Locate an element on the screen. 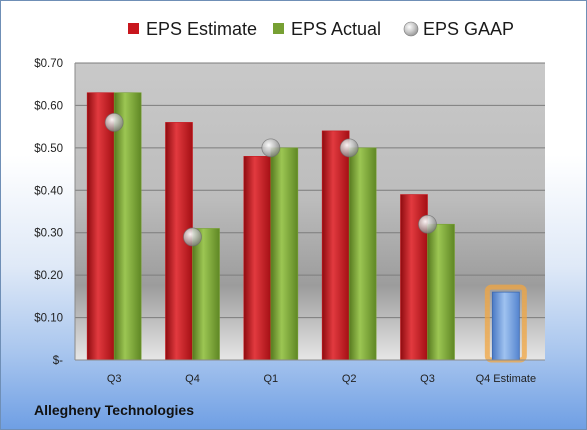 Image resolution: width=587 pixels, height=430 pixels. legend: EPS Estimate EPS Actual EPS GAAP is located at coordinates (321, 29).